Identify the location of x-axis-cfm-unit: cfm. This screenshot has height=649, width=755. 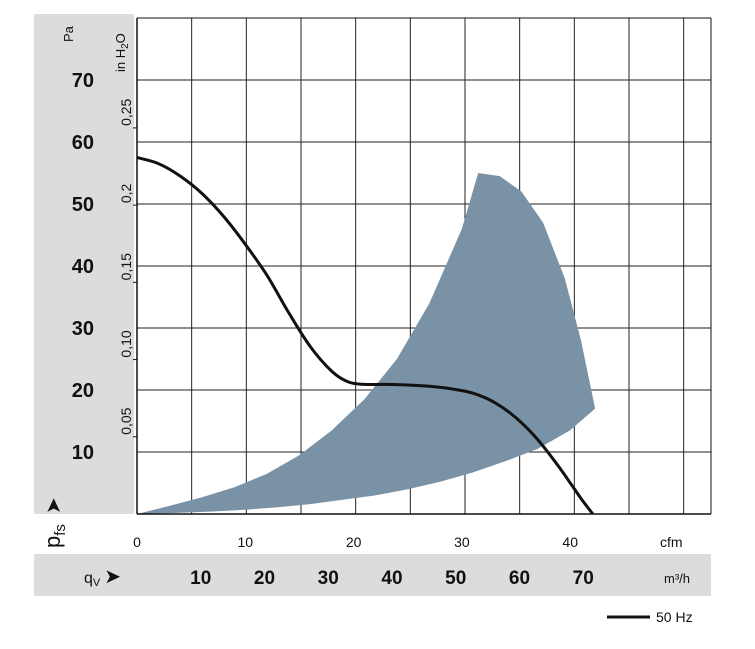
(671, 542).